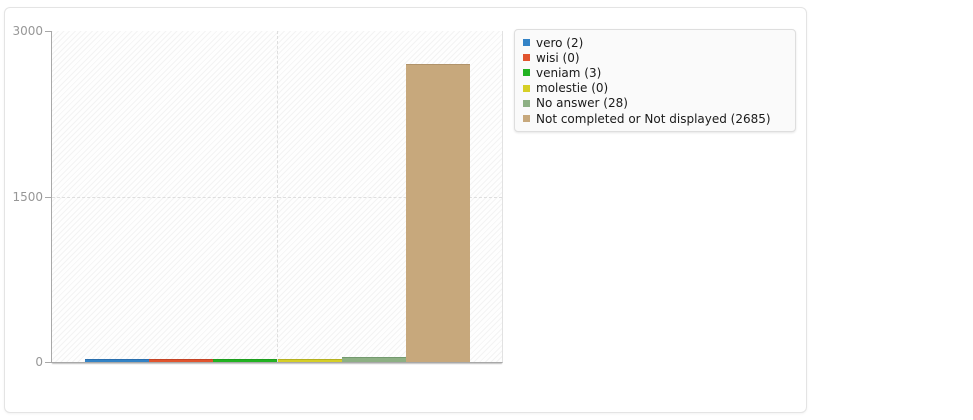  I want to click on legend-label: molestie (0), so click(572, 88).